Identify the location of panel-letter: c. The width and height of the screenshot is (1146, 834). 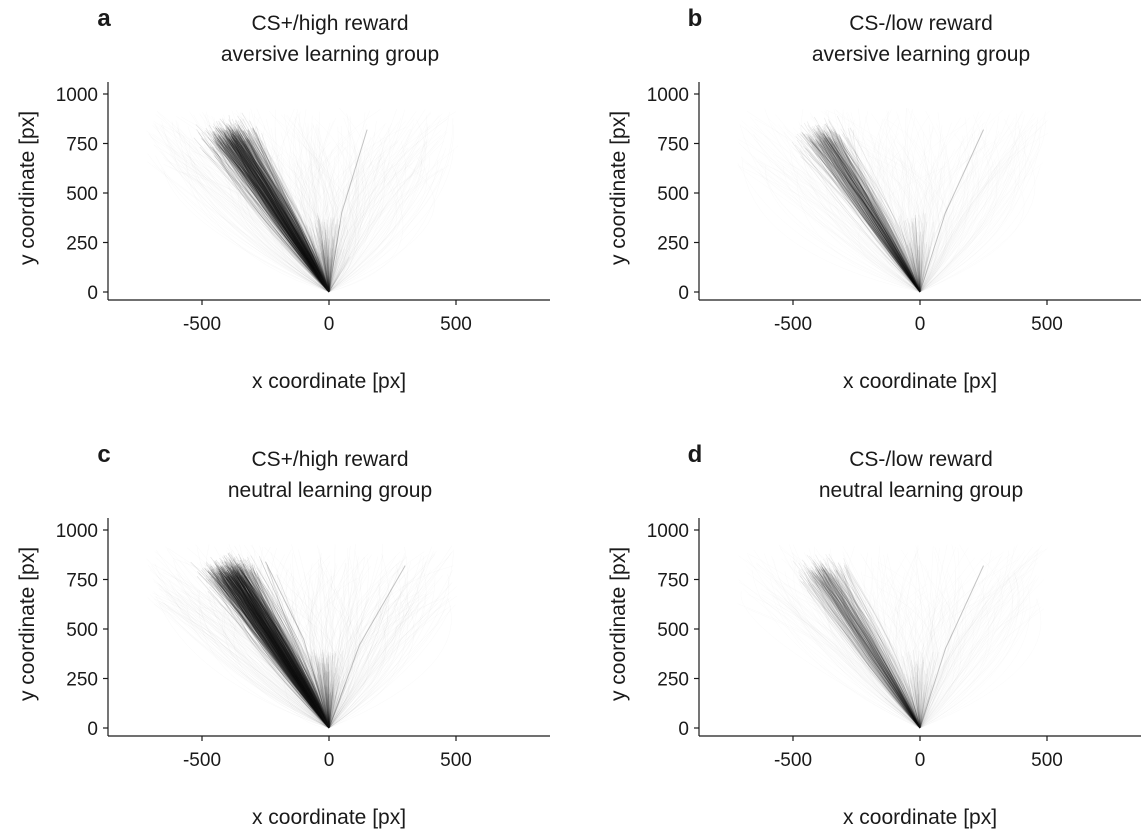
(103, 454).